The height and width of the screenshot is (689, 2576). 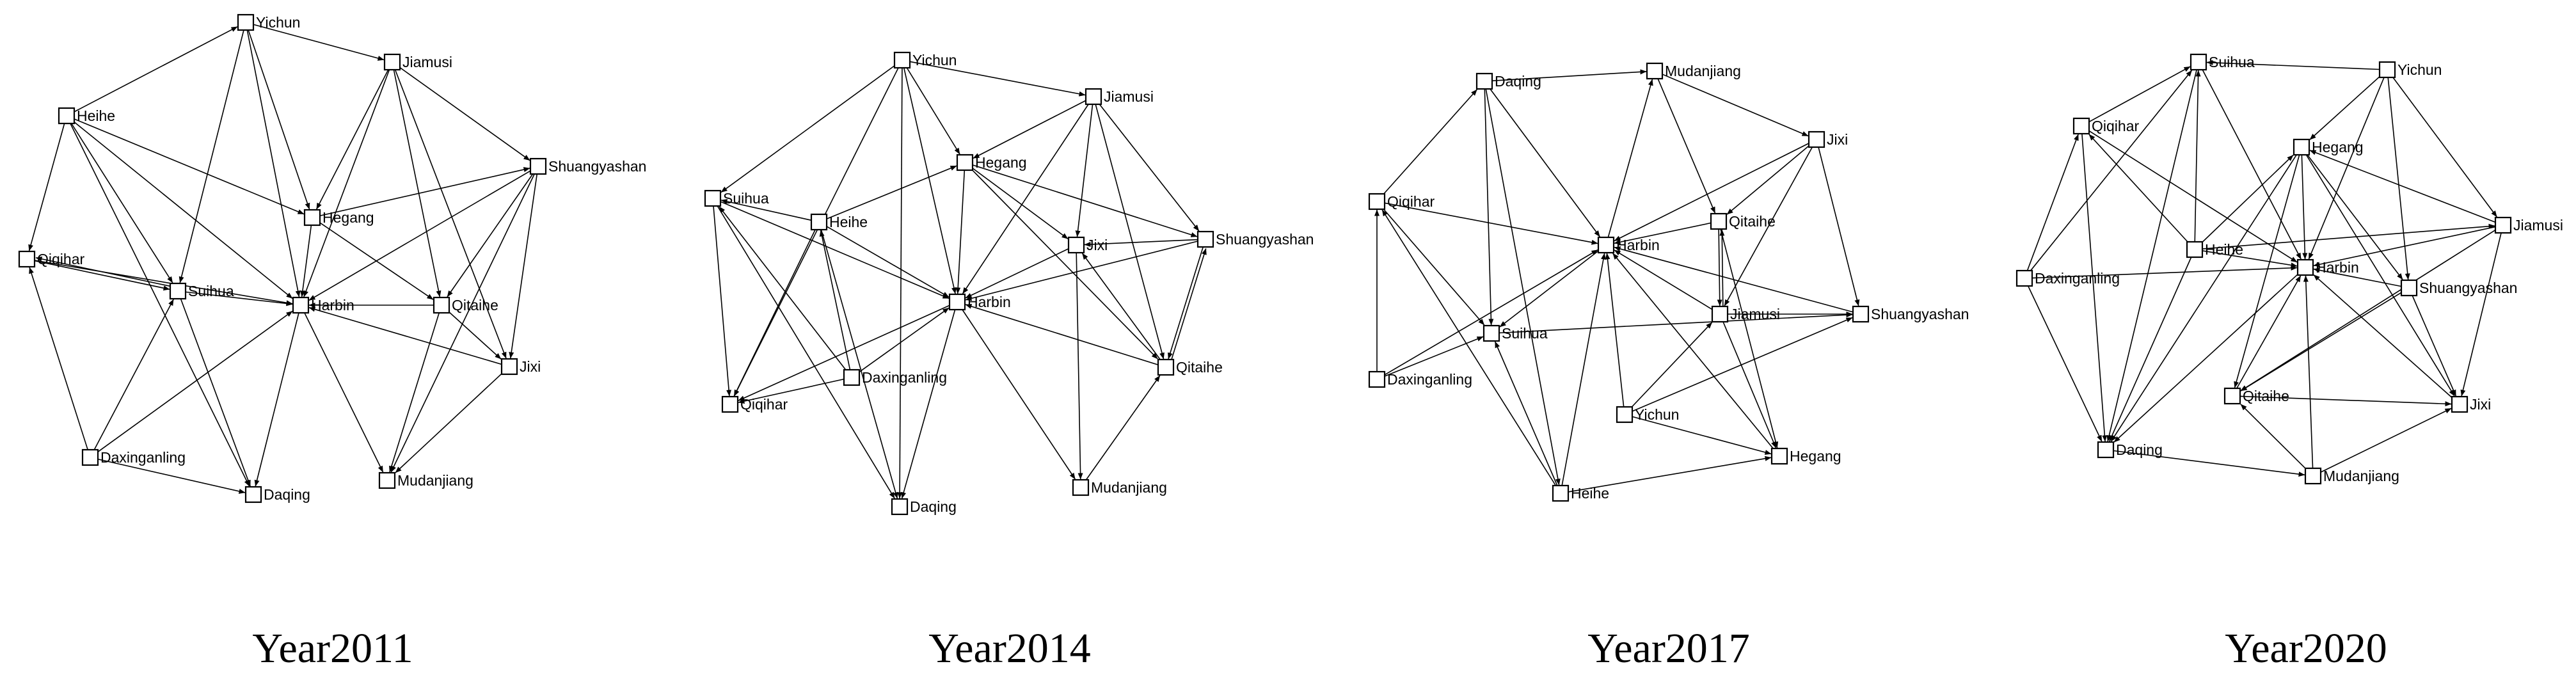 What do you see at coordinates (2386, 440) in the screenshot?
I see `edge-mudanjiang-to-jixi` at bounding box center [2386, 440].